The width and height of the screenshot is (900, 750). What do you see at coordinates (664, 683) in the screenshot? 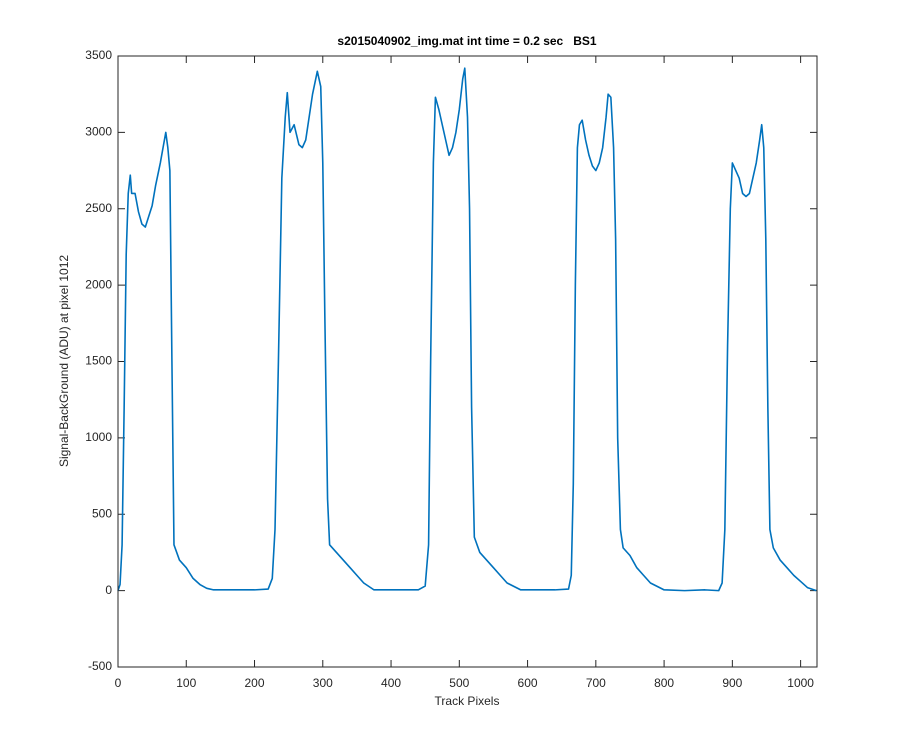
I see `x-tick-label: 800` at bounding box center [664, 683].